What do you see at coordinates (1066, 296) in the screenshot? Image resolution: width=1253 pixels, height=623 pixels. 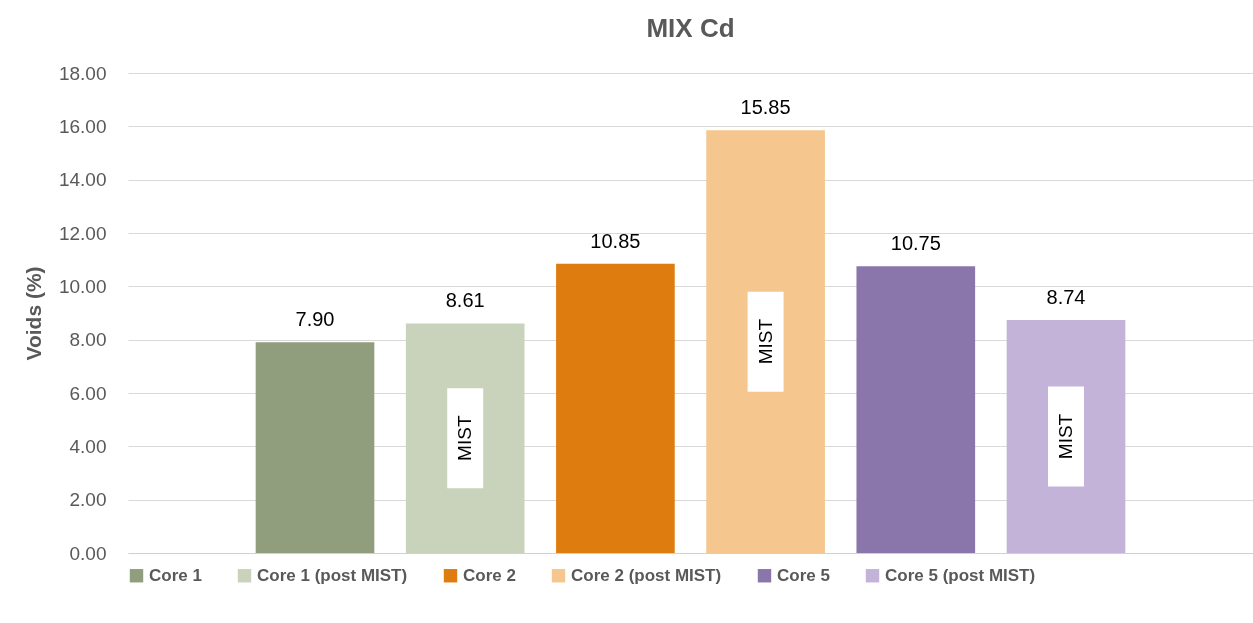 I see `data-label: 8.74` at bounding box center [1066, 296].